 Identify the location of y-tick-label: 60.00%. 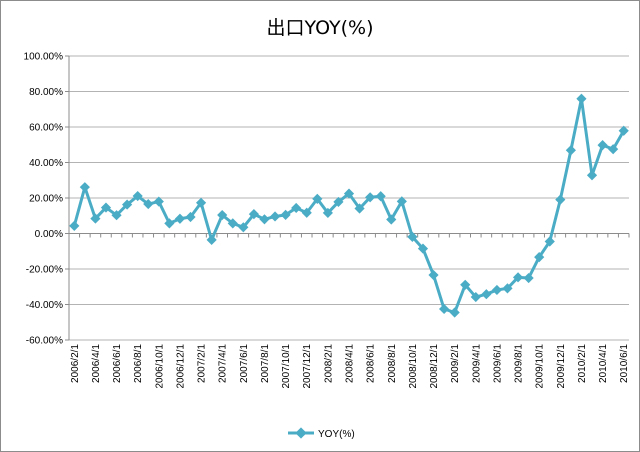
(46, 128).